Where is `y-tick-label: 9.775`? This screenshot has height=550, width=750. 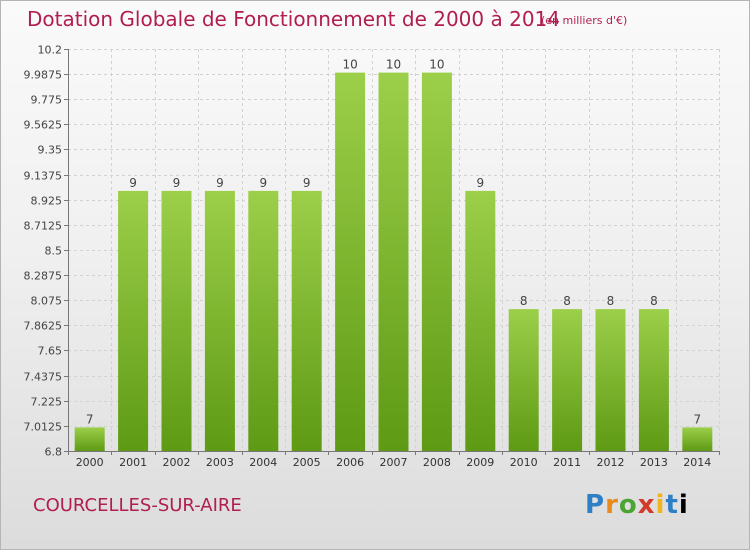 y-tick-label: 9.775 is located at coordinates (47, 100).